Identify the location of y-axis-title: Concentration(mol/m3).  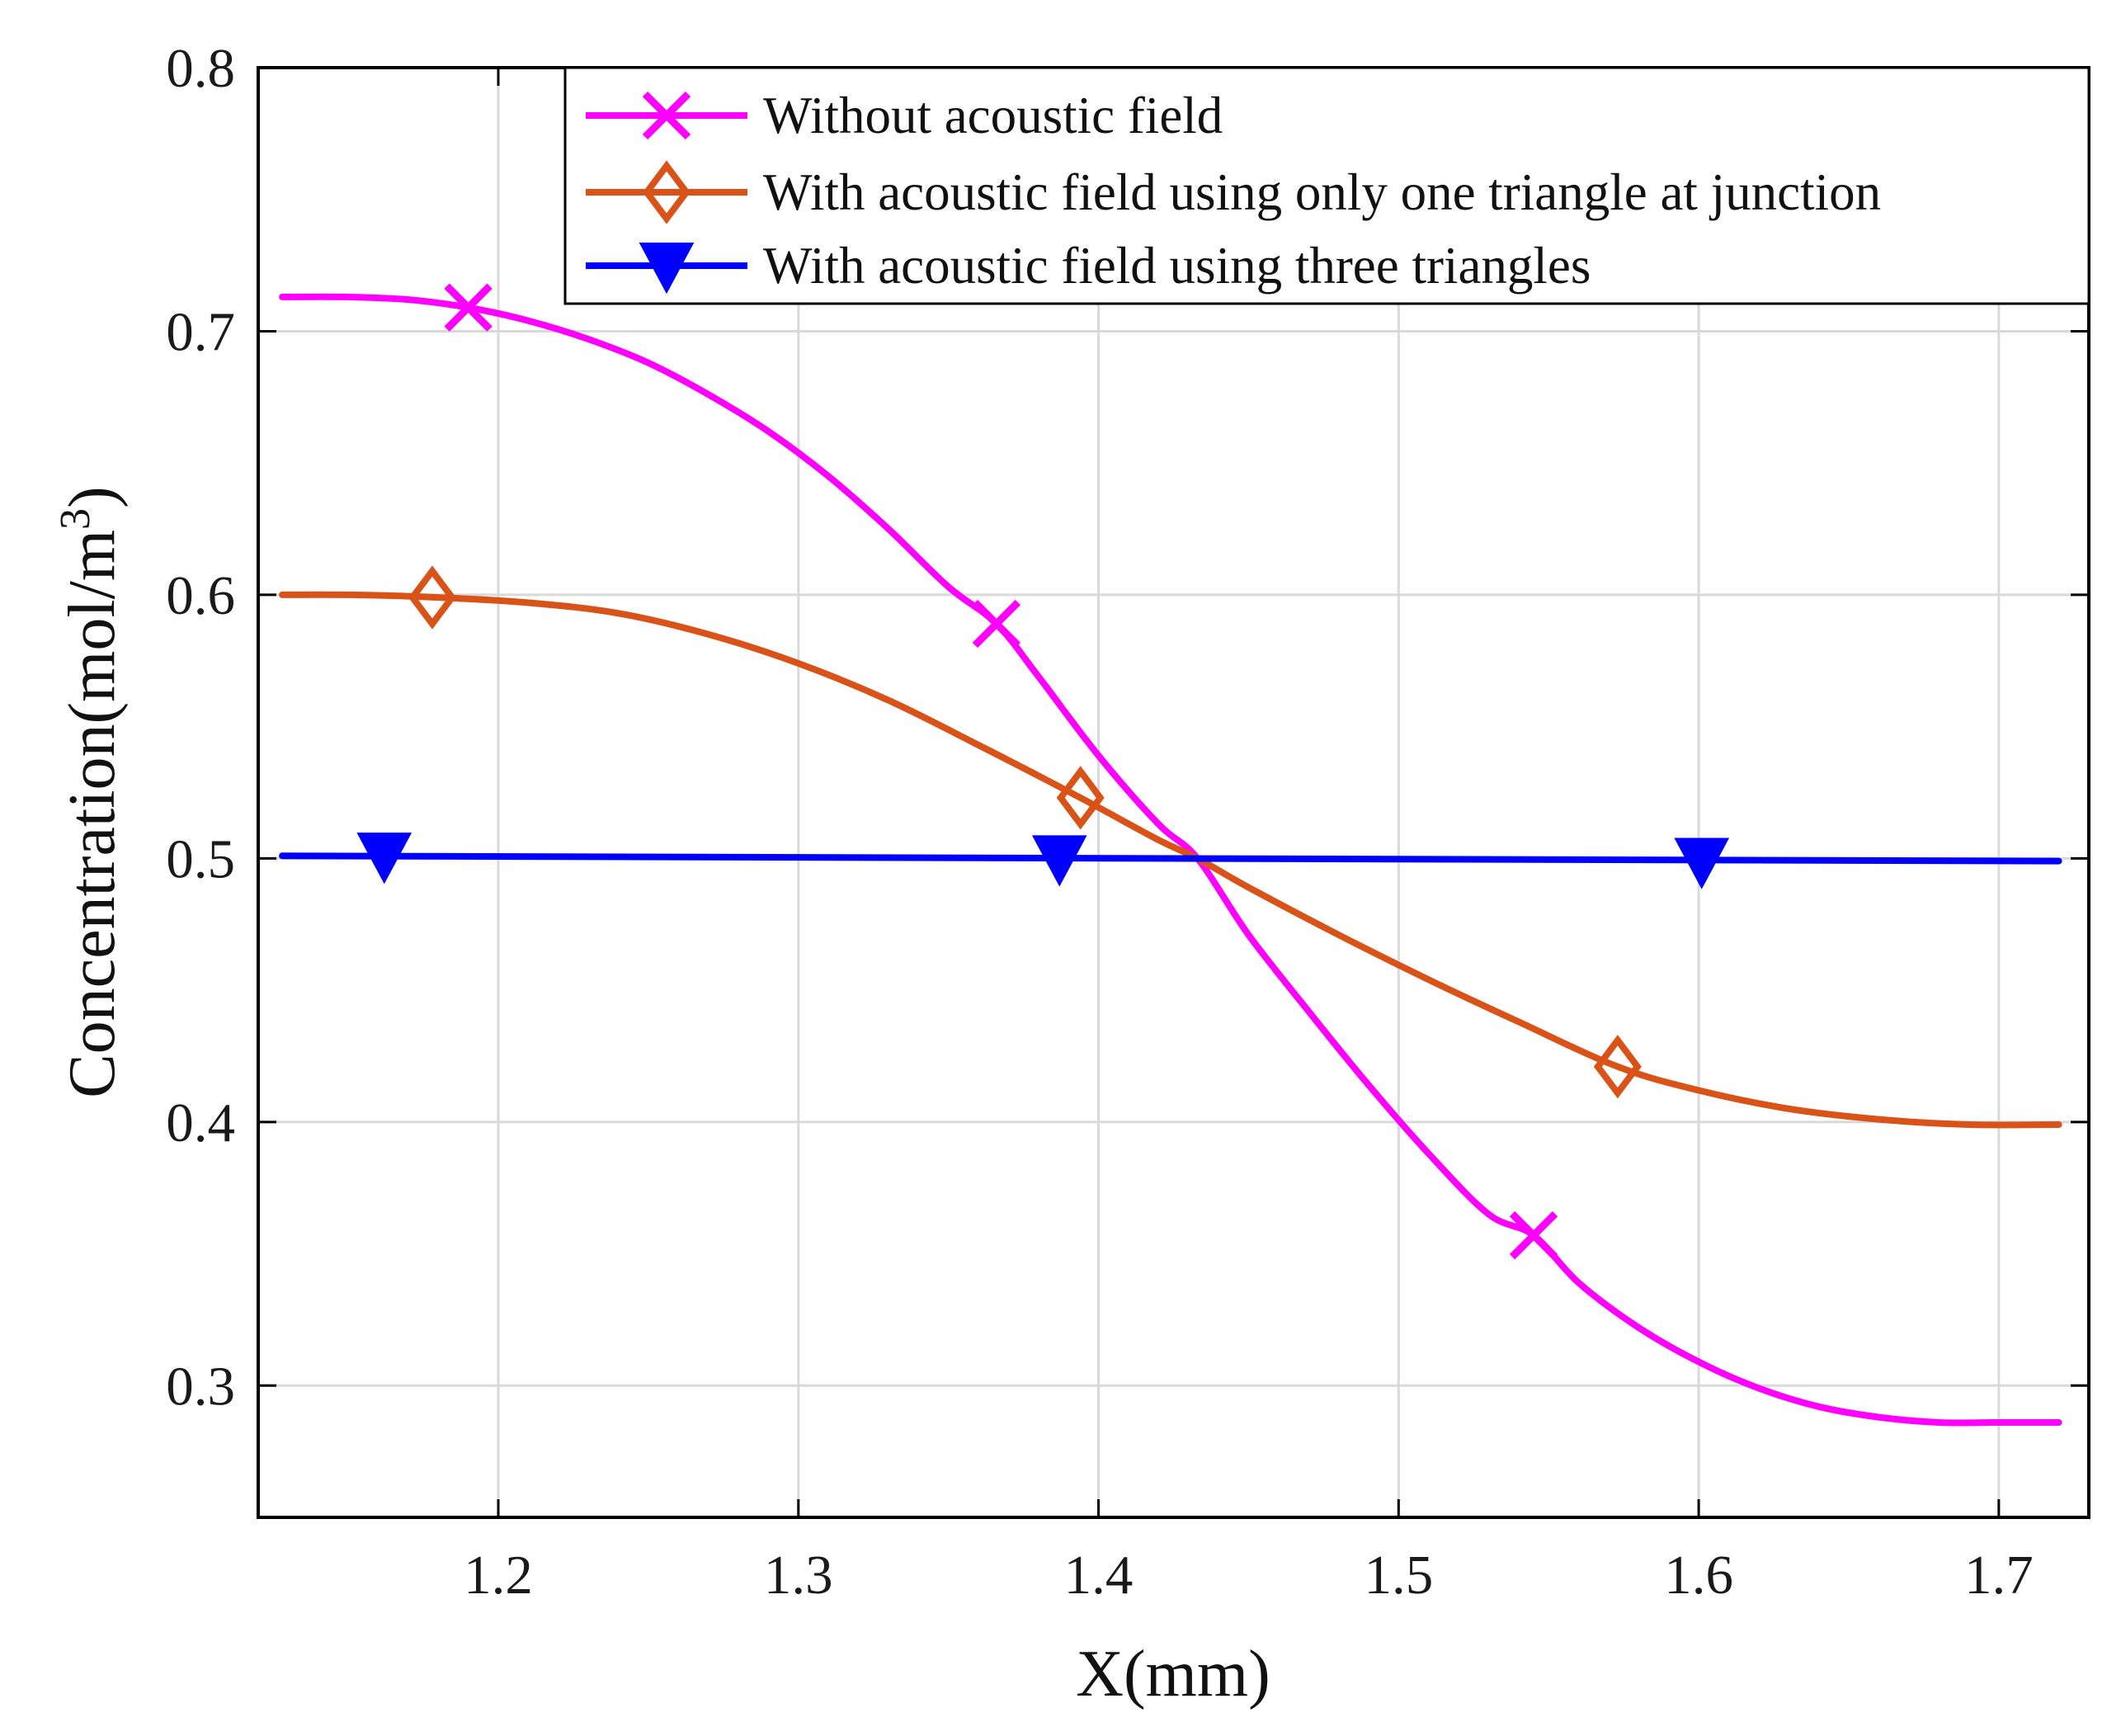
(90, 791).